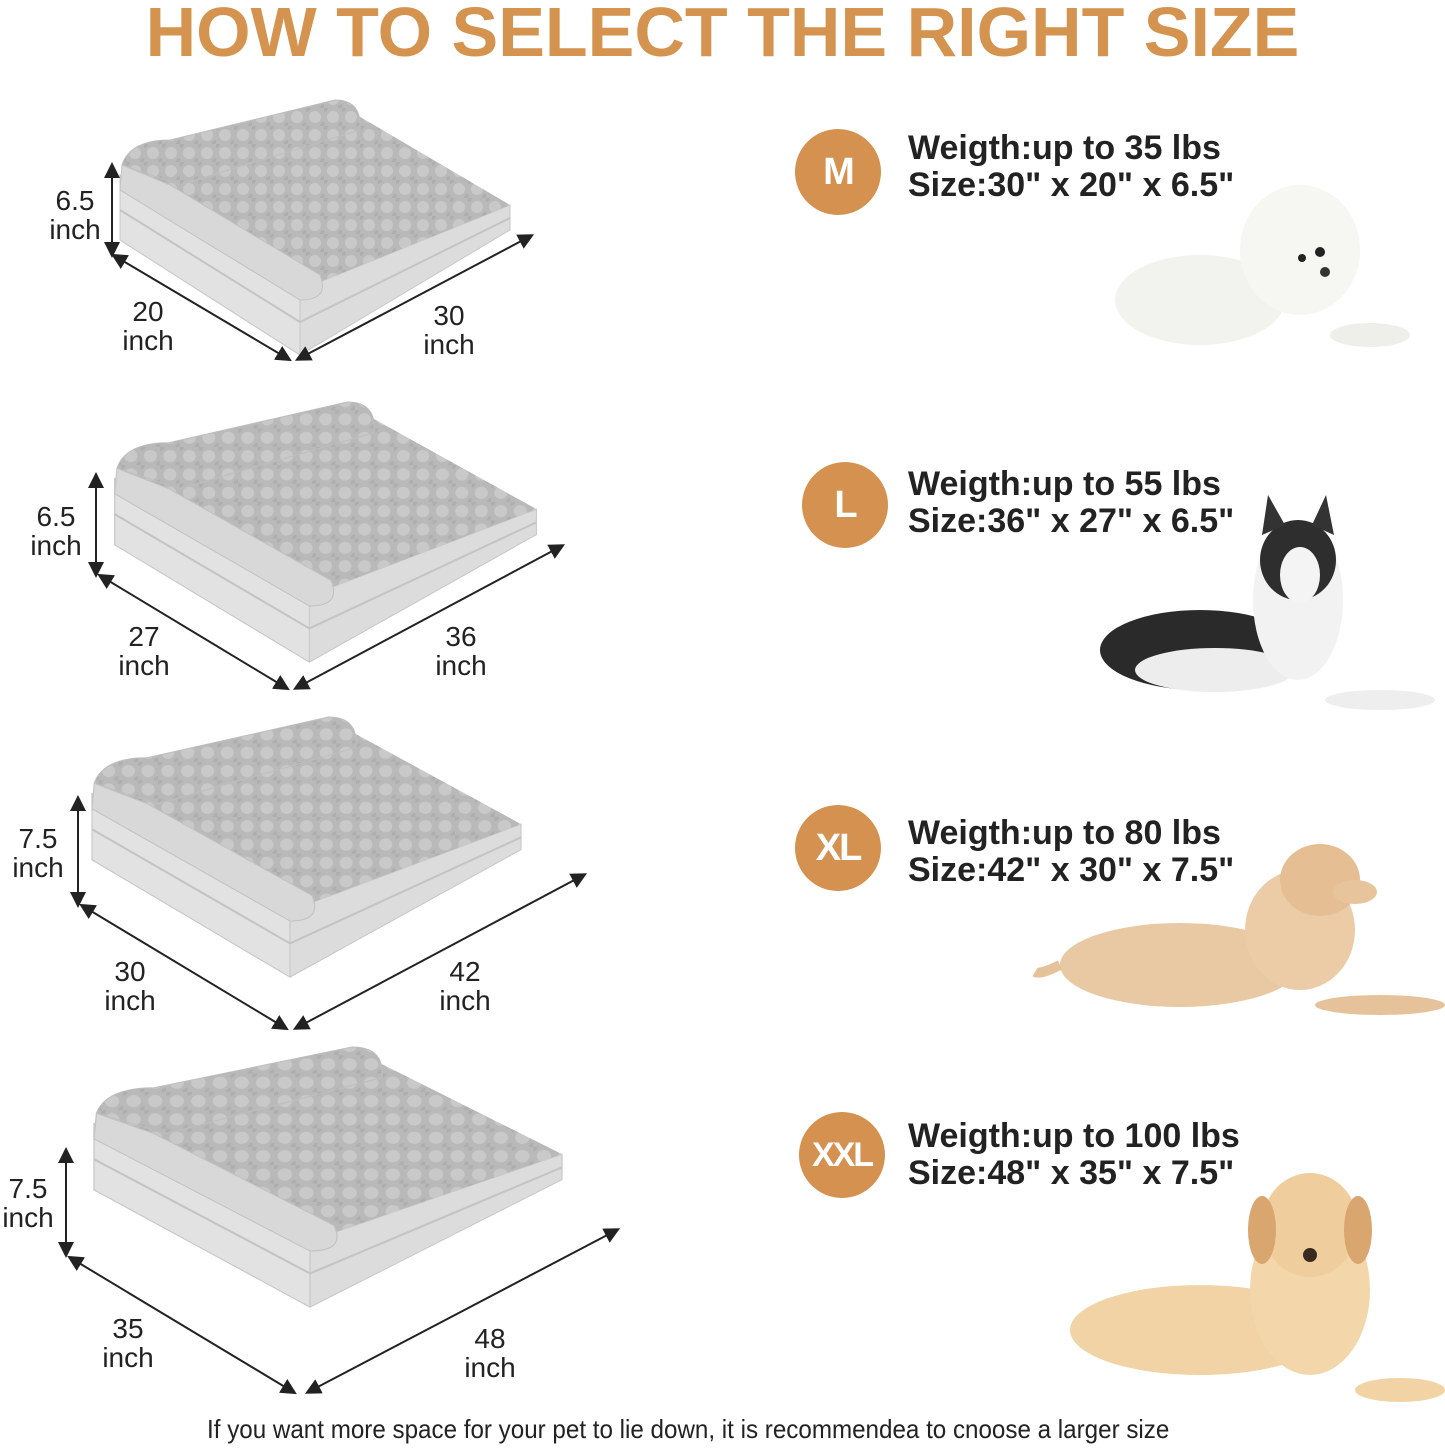 The image size is (1445, 1451). I want to click on depth-label-xl: 30 inch, so click(130, 986).